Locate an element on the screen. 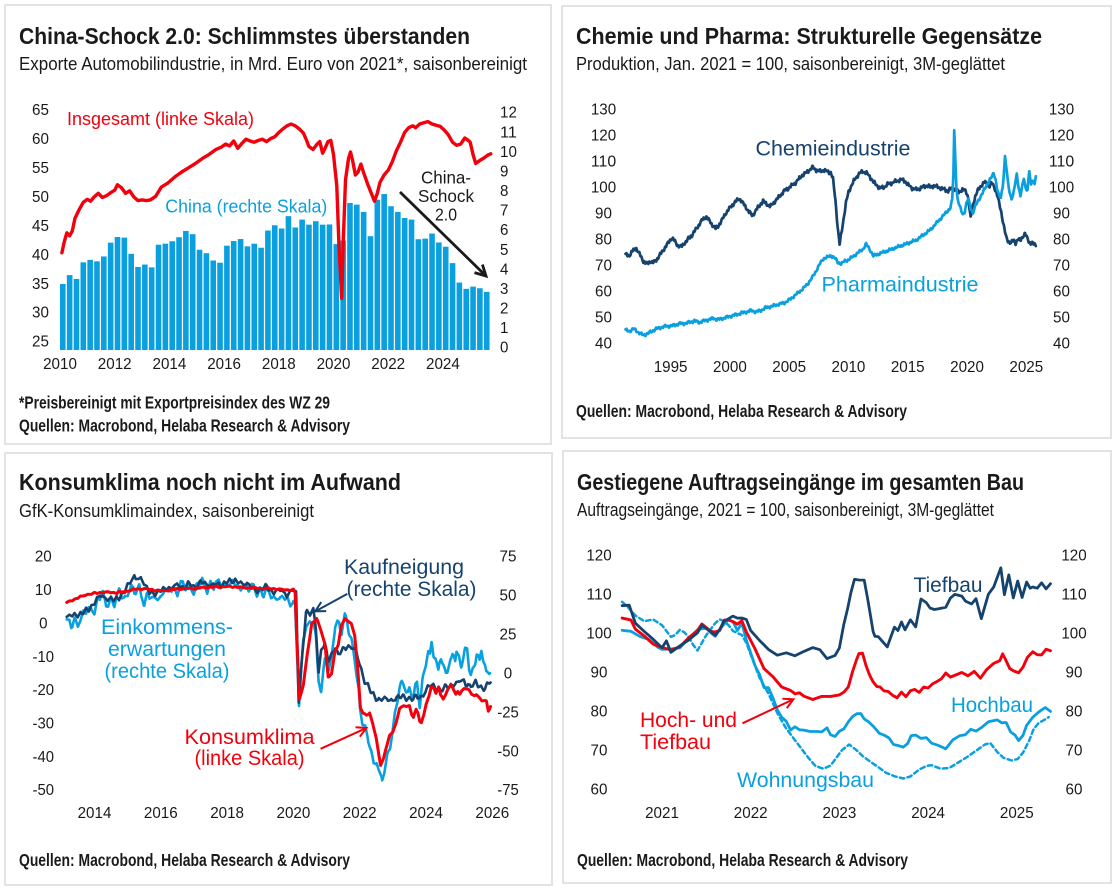 The image size is (1116, 891). svg-text:Konsumklima noch nicht im Aufw: Konsumklima noch nicht im Aufwand is located at coordinates (210, 482).